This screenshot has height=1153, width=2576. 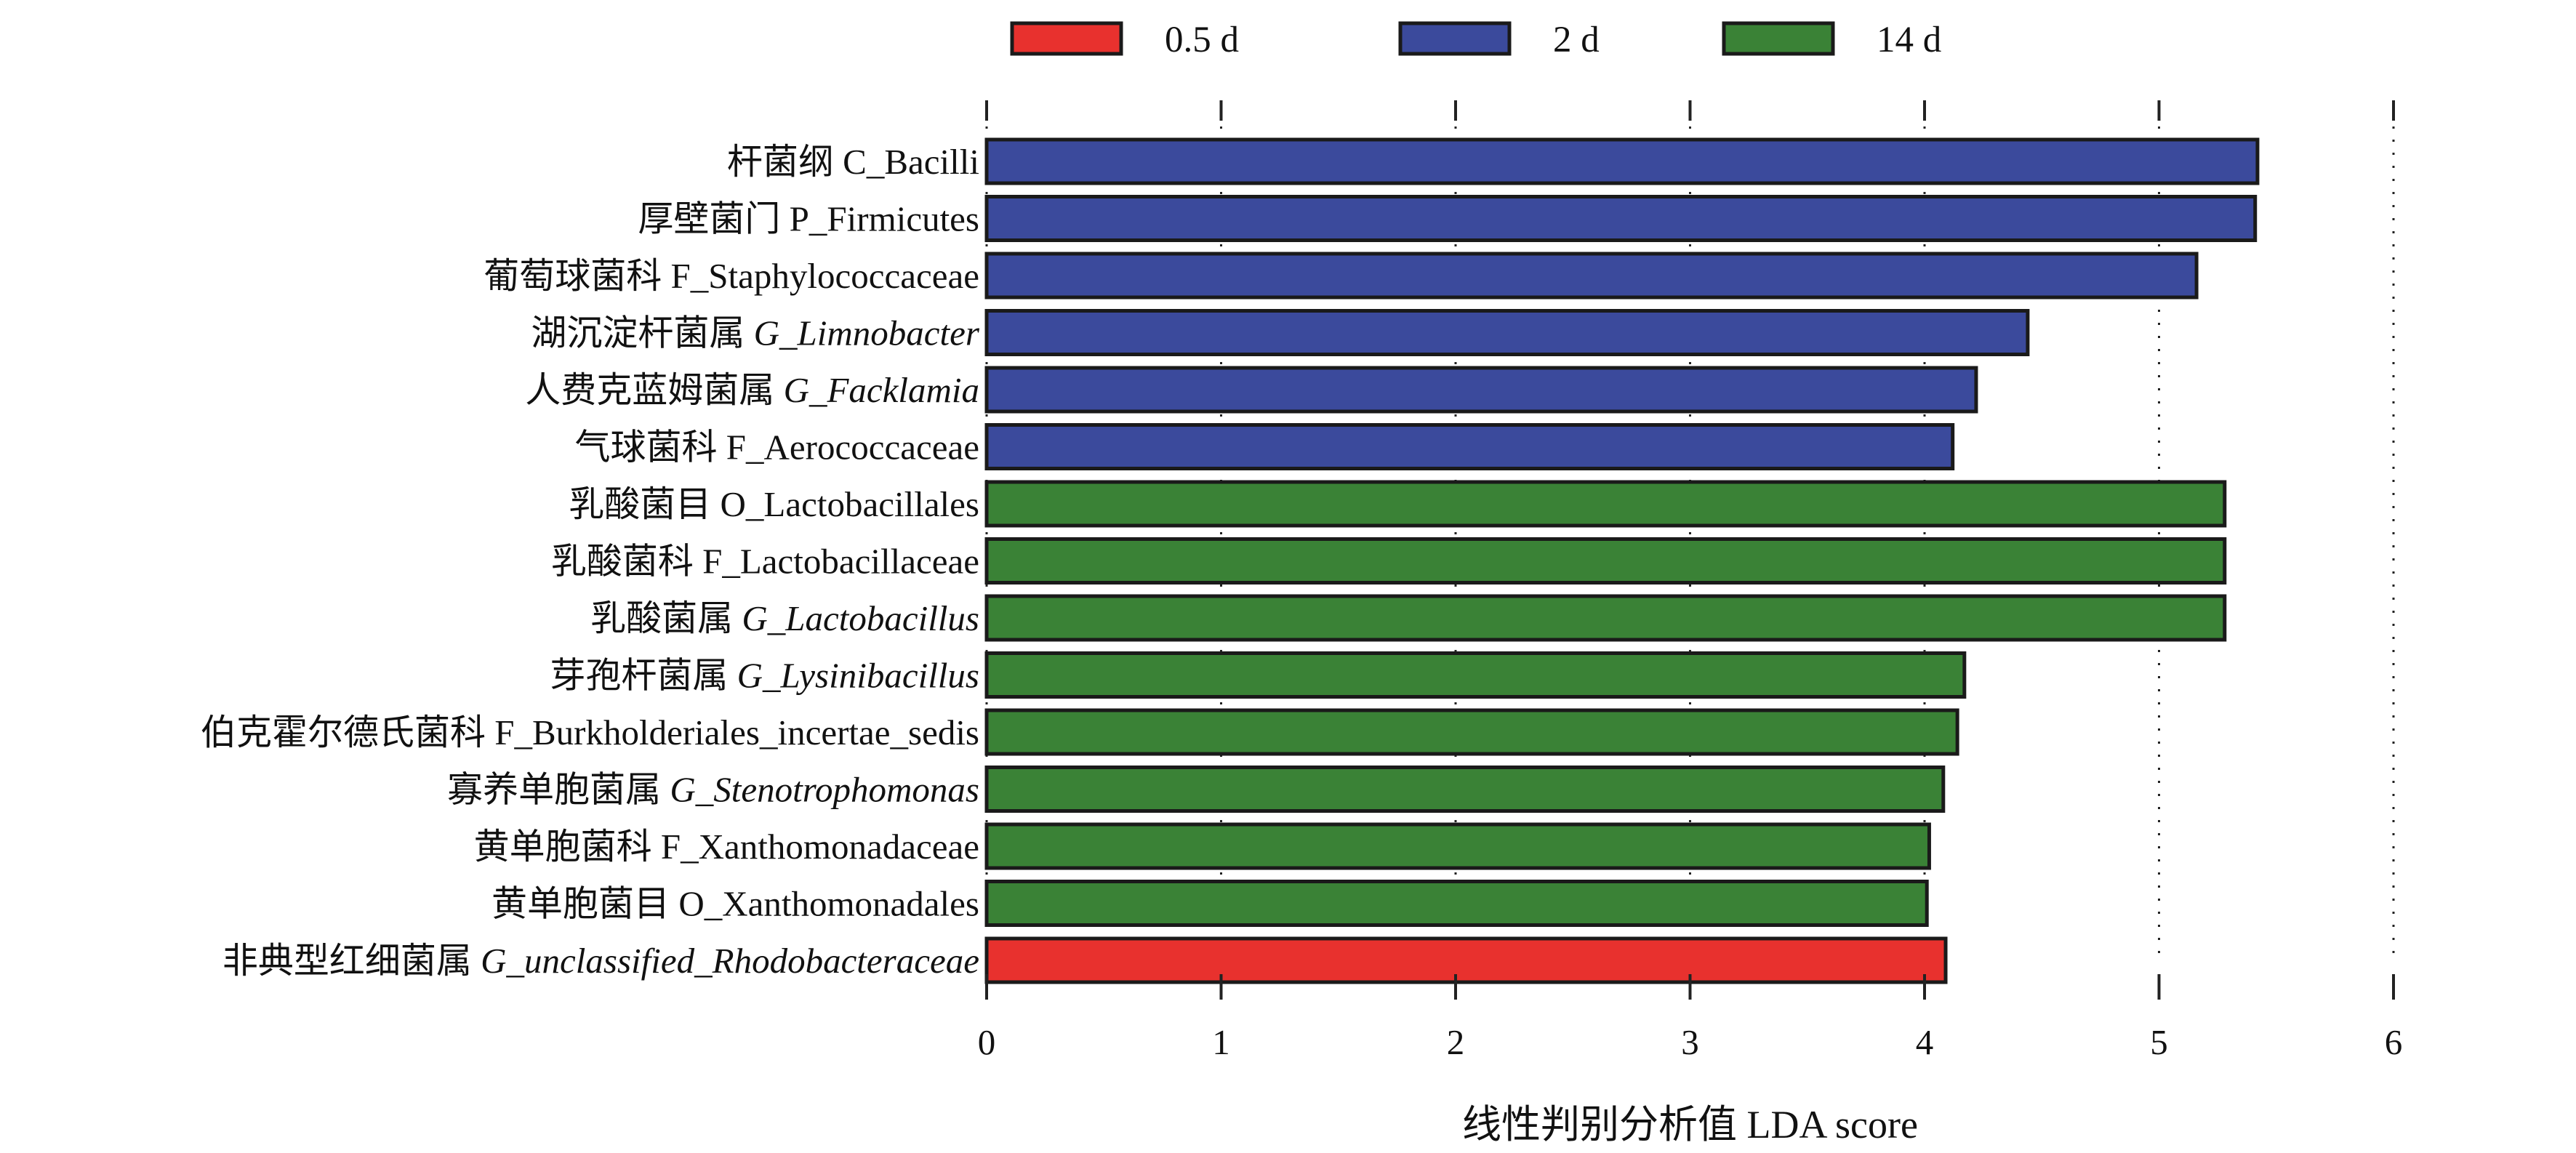 I want to click on x-tick-label-1: 1, so click(x=1221, y=1042).